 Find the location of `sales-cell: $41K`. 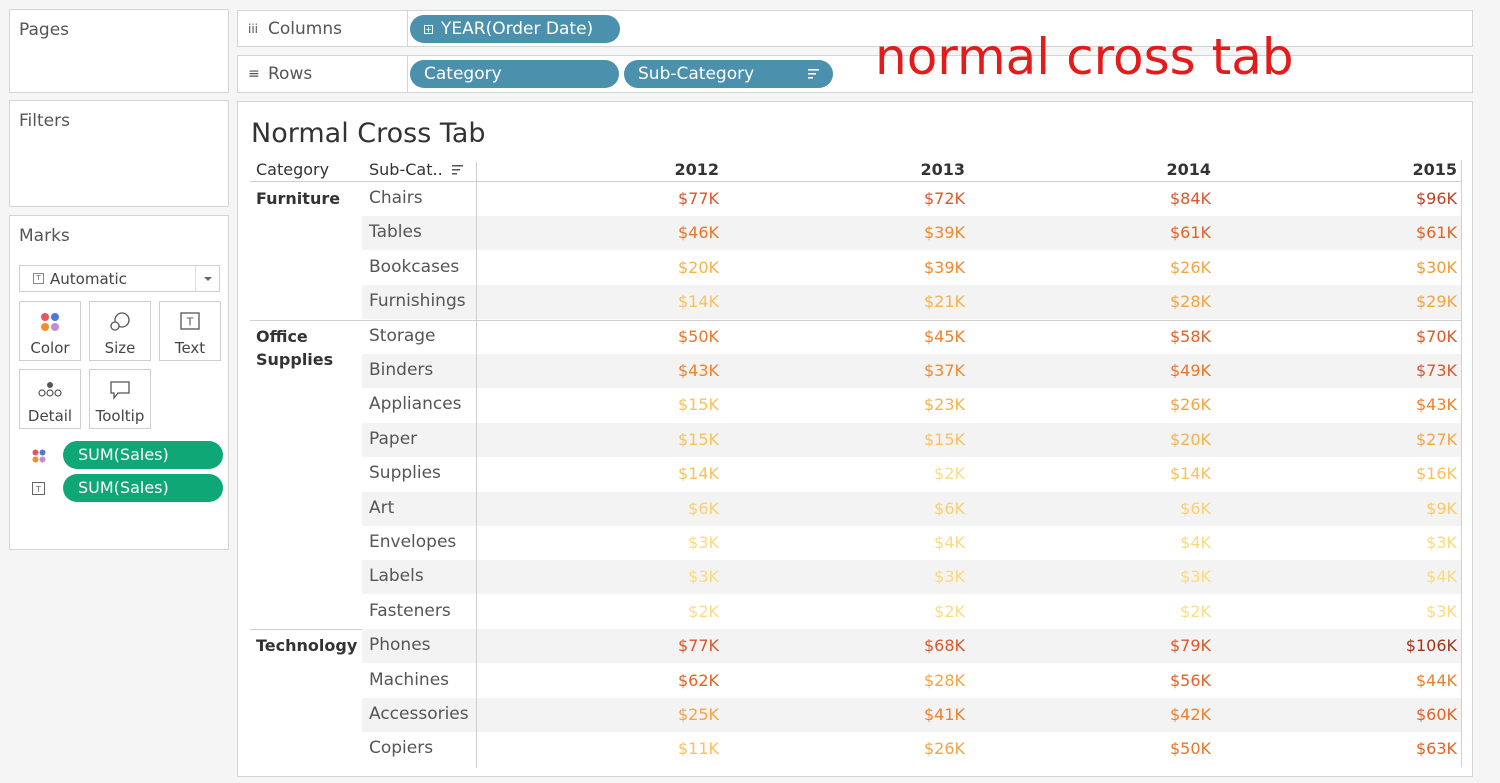

sales-cell: $41K is located at coordinates (944, 714).